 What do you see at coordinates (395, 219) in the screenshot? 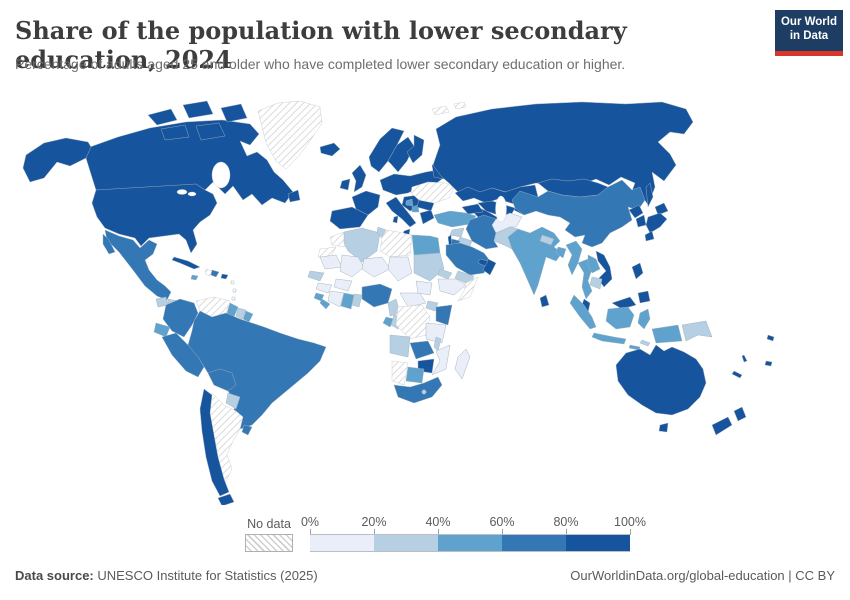
I see `country-italy-sardinia` at bounding box center [395, 219].